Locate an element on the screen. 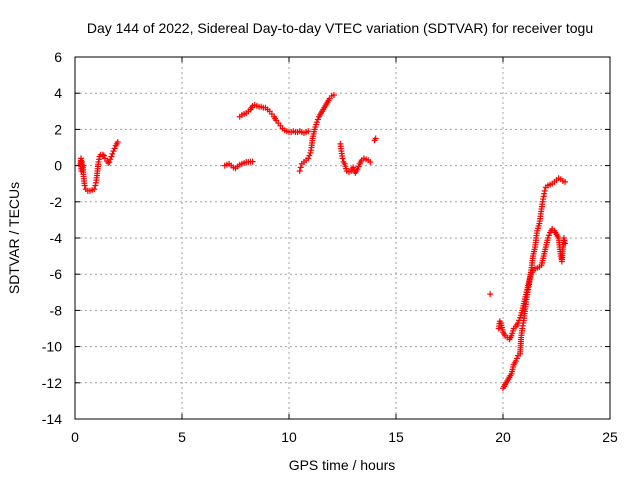 The width and height of the screenshot is (640, 480). y-axis-label: SDTVAR / TECUs is located at coordinates (14, 238).